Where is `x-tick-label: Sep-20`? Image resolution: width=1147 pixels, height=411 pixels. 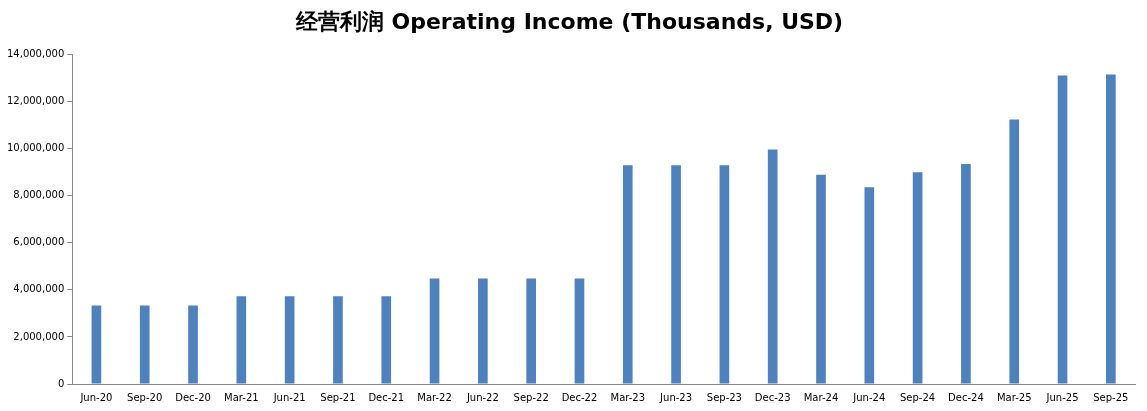 x-tick-label: Sep-20 is located at coordinates (145, 397).